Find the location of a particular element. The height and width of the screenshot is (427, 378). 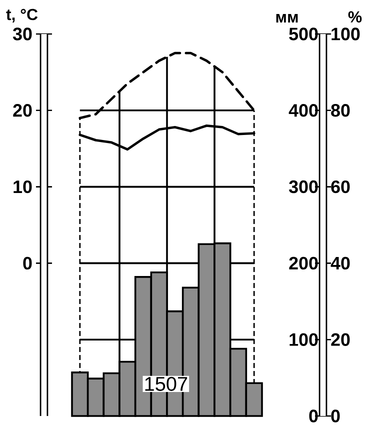

y3-tick-label: 40 is located at coordinates (340, 263).